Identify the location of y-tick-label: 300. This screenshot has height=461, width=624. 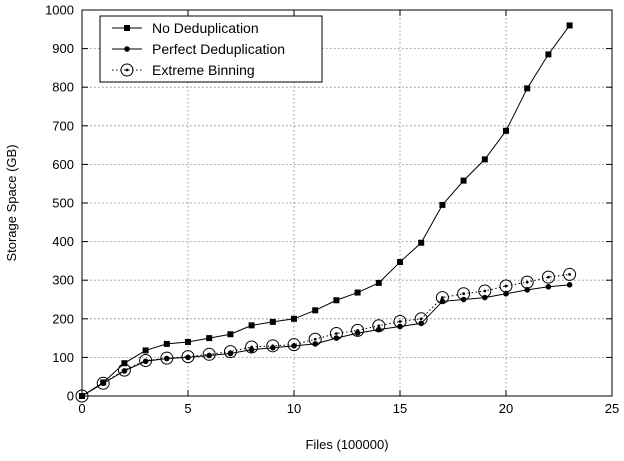
(63, 280).